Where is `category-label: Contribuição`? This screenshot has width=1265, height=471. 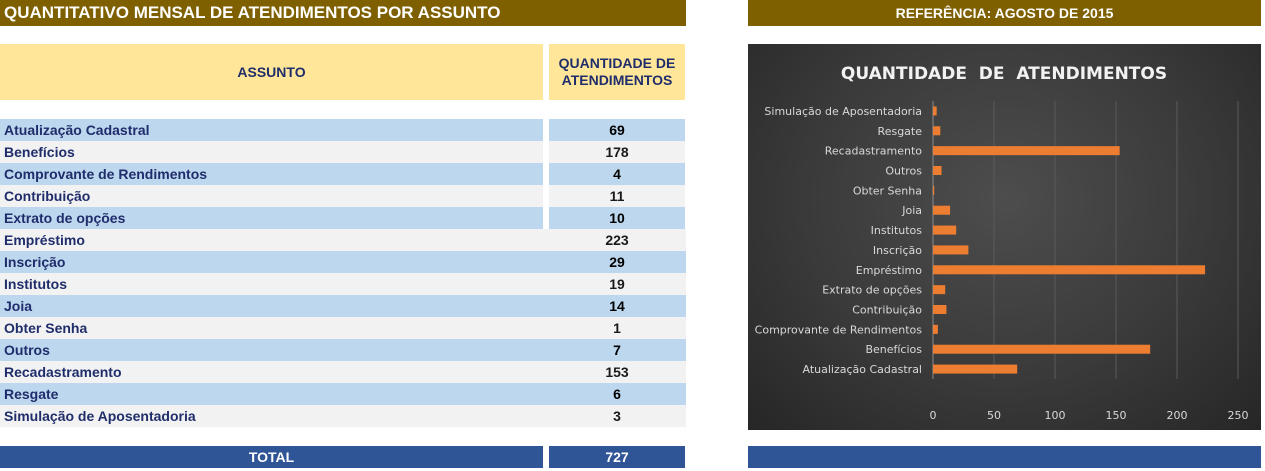
category-label: Contribuição is located at coordinates (887, 310).